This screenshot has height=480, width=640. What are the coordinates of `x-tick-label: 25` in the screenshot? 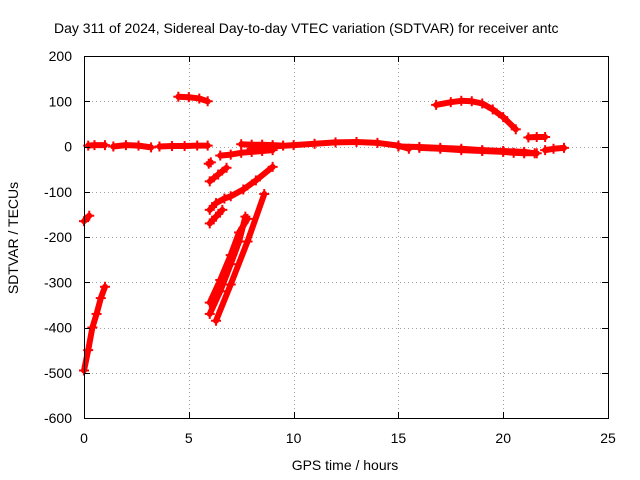 It's located at (608, 438).